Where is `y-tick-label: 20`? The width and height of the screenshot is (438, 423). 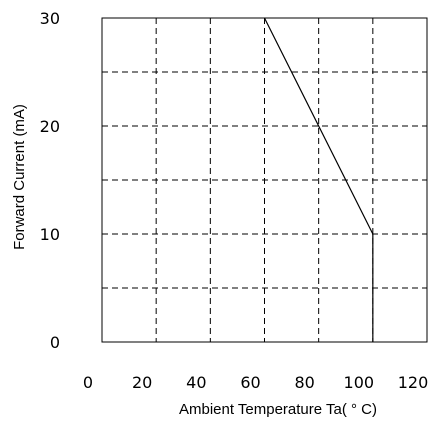
y-tick-label: 20 is located at coordinates (50, 126).